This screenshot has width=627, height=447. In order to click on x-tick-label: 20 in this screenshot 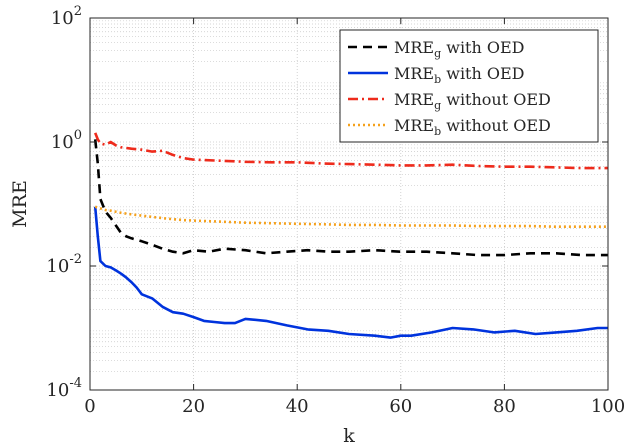, I will do `click(193, 406)`.